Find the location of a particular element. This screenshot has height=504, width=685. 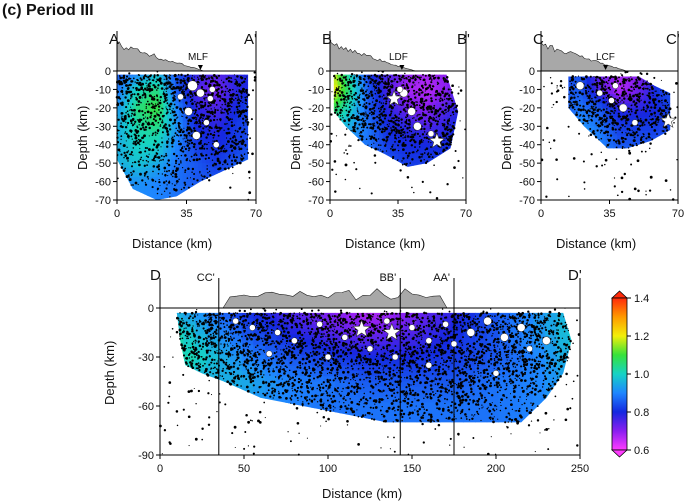

panel-a-topography is located at coordinates (186, 56).